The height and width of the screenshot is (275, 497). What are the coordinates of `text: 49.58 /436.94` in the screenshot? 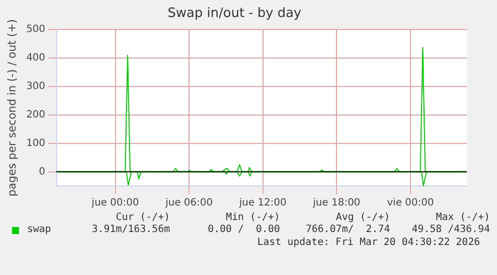 It's located at (450, 230).